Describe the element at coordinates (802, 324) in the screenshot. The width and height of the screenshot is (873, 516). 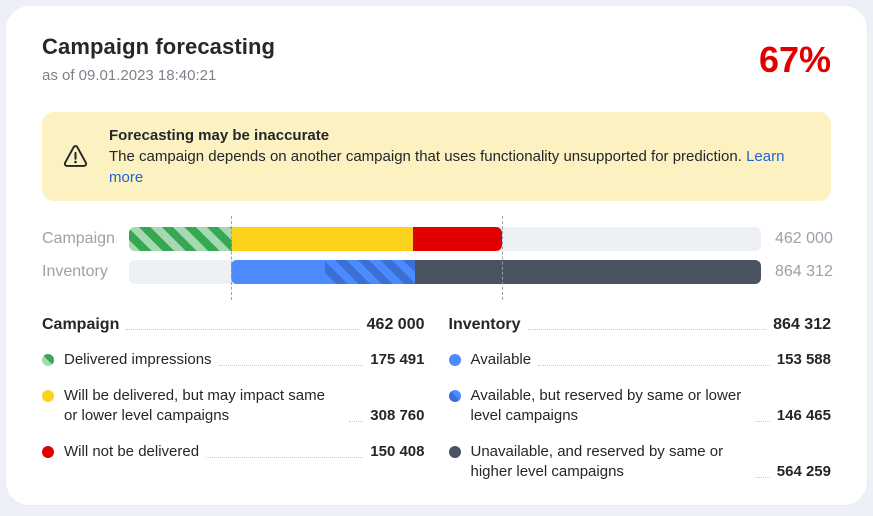
I see `legend-header-value: 864 312` at that location.